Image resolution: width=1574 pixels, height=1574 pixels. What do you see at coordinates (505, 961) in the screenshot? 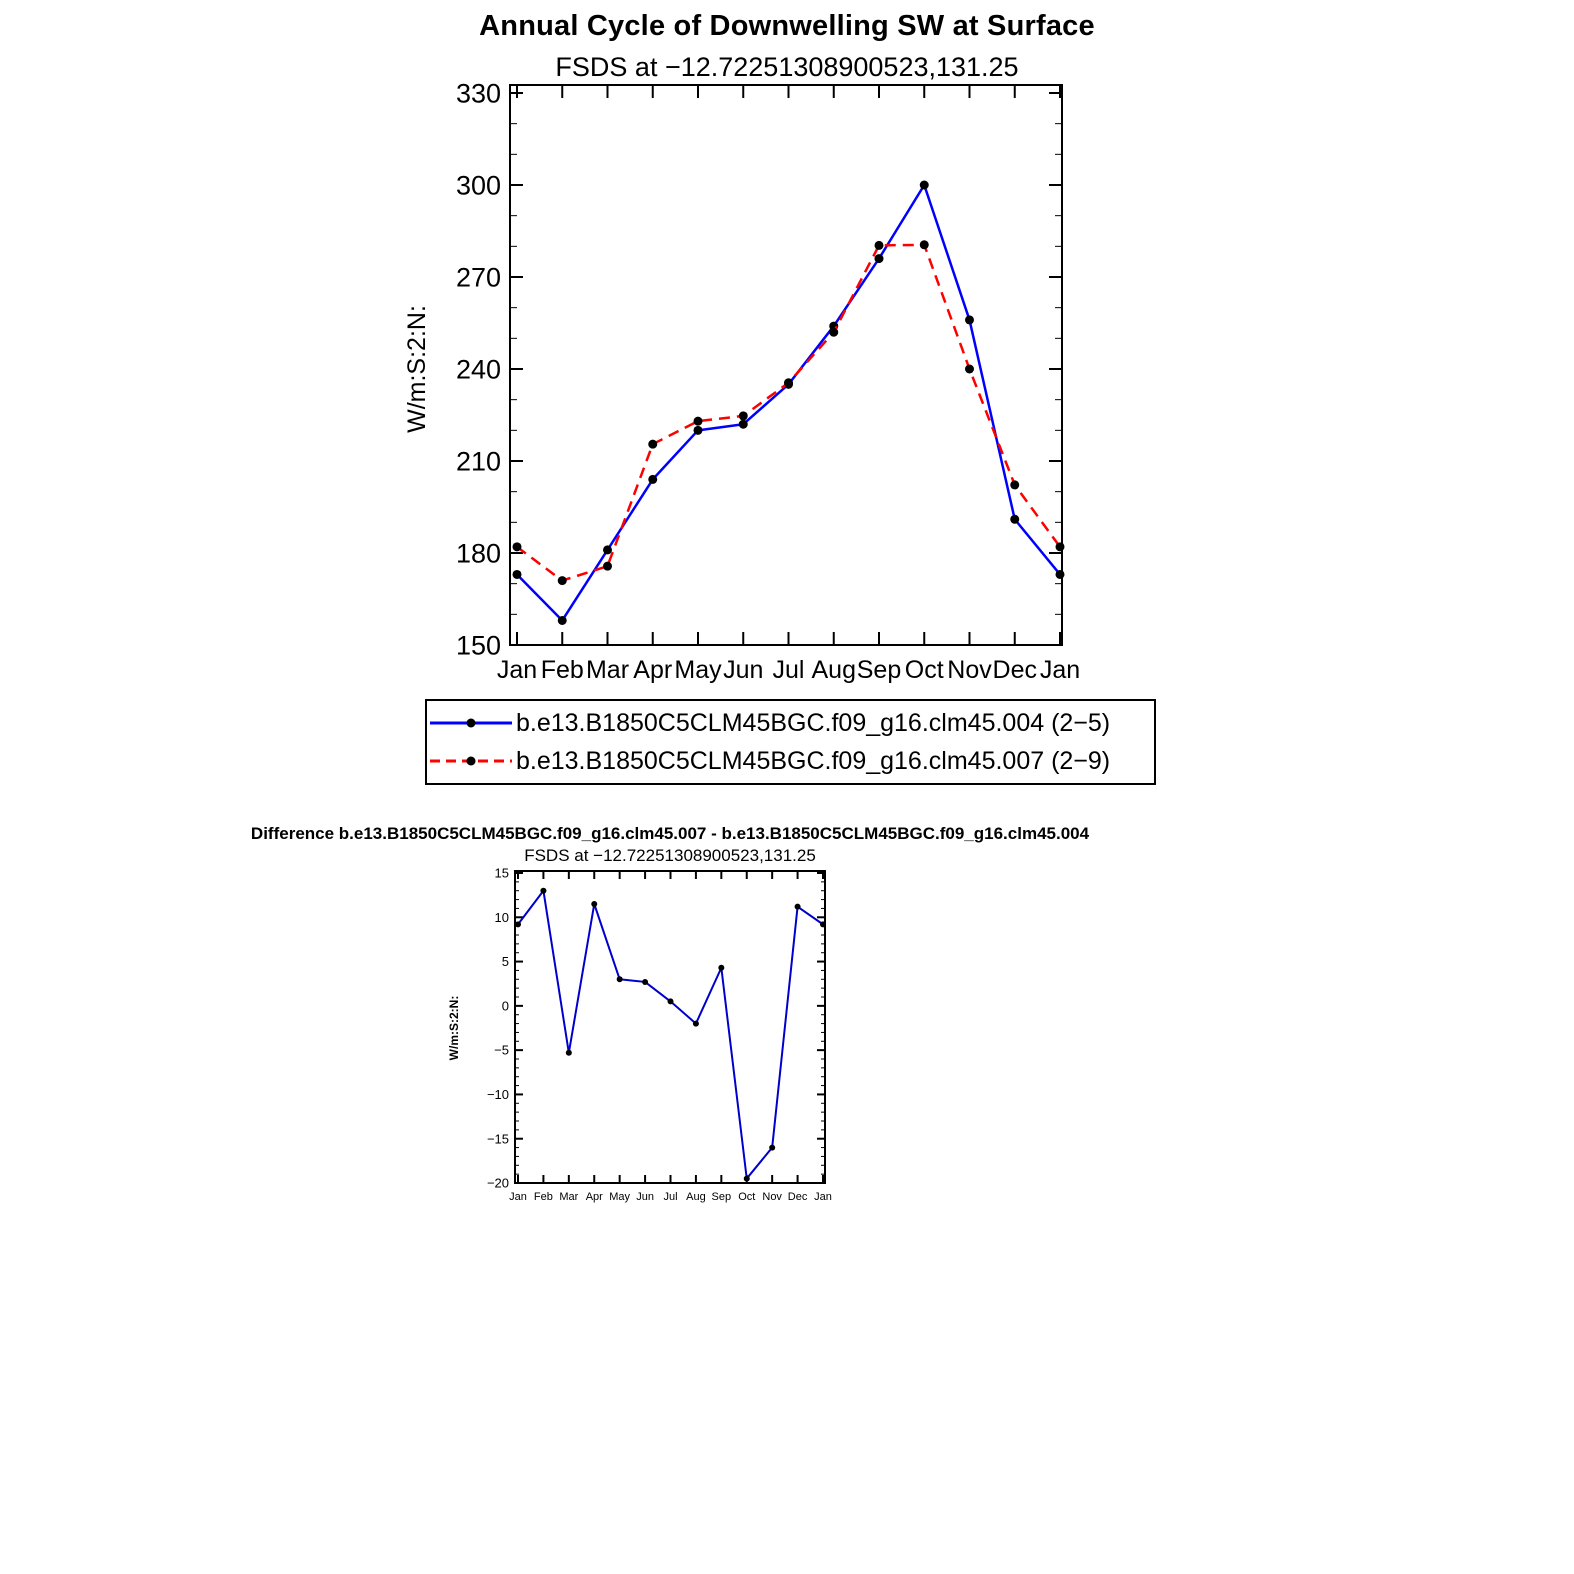
I see `y-tick-label: 5` at bounding box center [505, 961].